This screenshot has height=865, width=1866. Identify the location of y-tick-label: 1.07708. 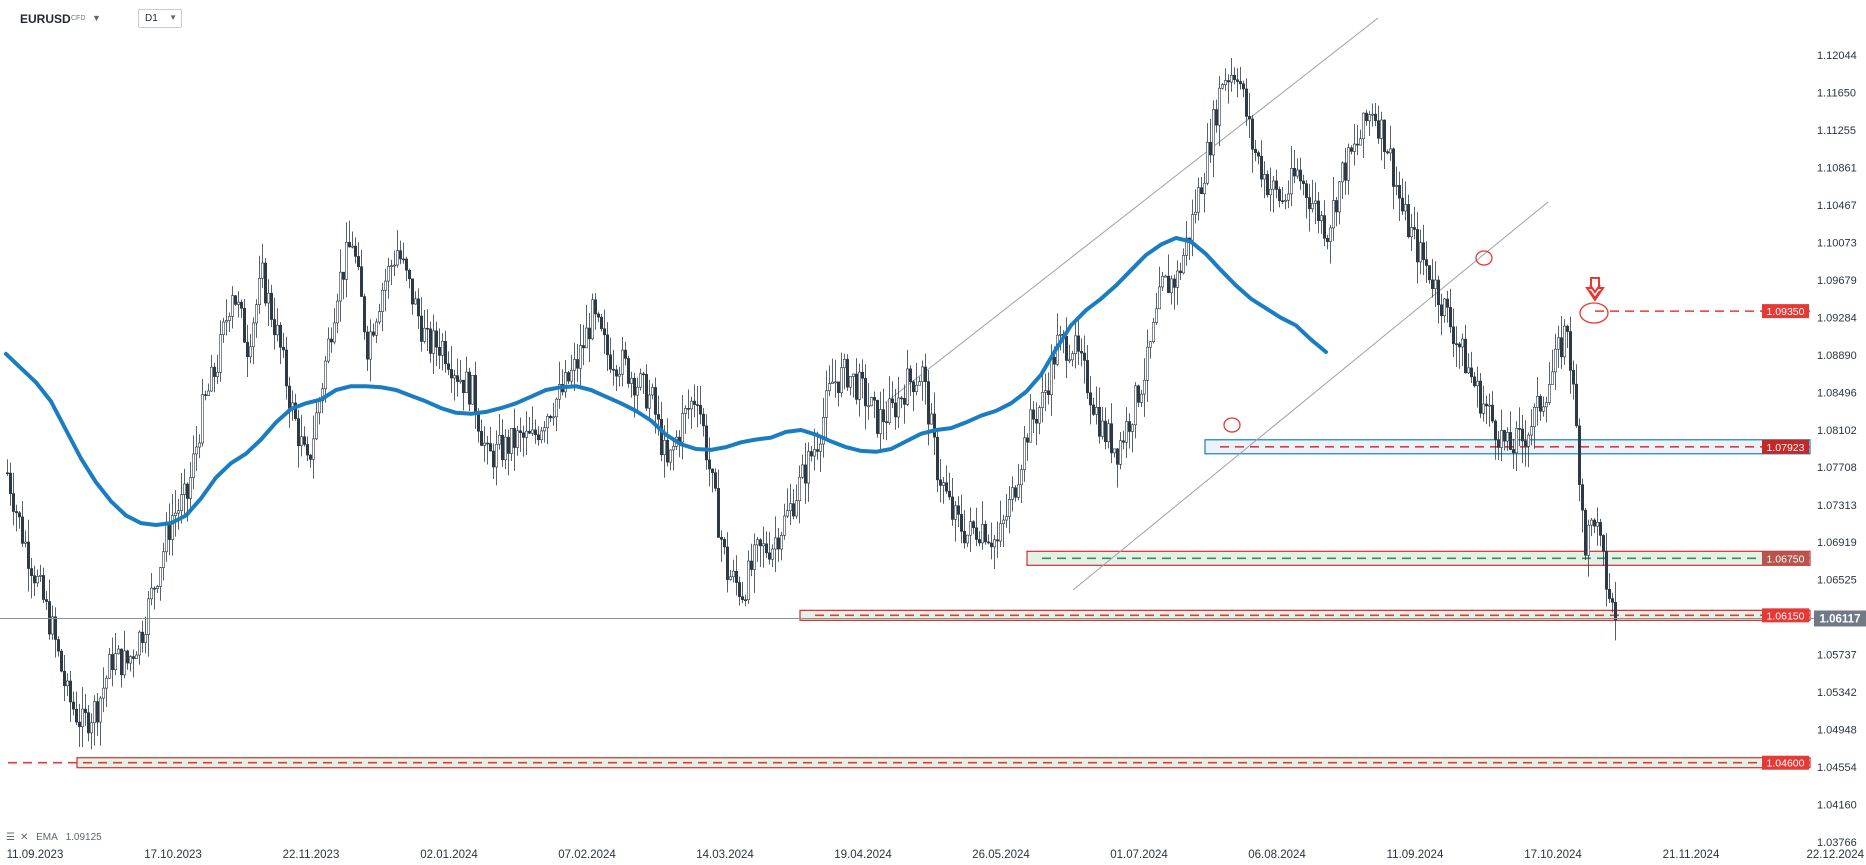
(1837, 468).